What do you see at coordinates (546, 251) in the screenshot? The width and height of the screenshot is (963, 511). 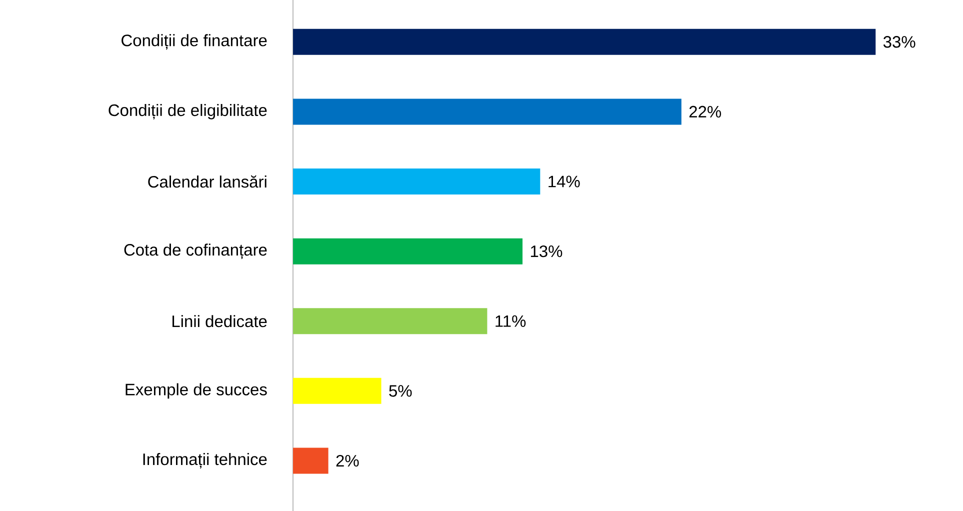 I see `data-label: 13%` at bounding box center [546, 251].